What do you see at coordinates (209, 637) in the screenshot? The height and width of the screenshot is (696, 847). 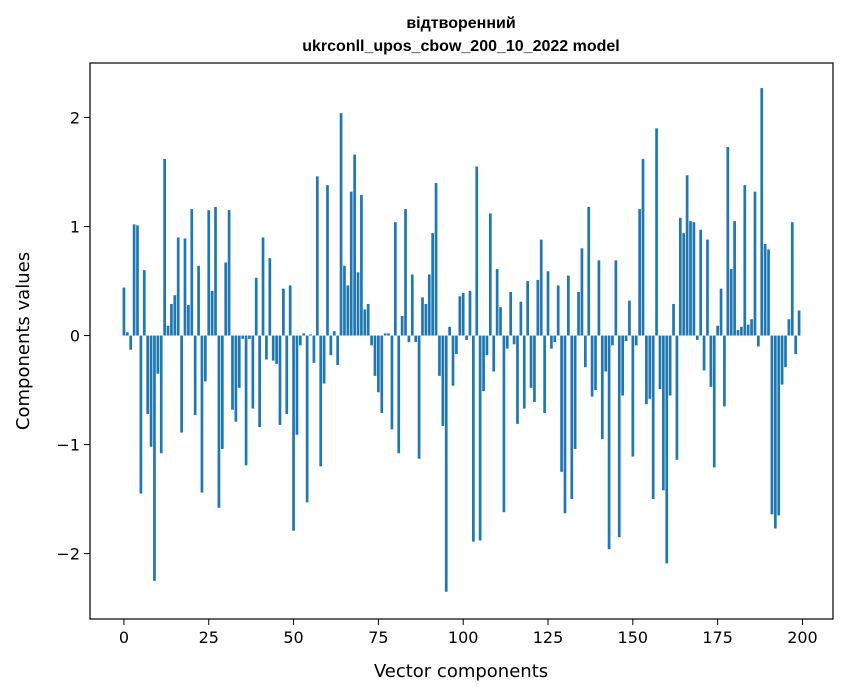 I see `x-tick-label: 25` at bounding box center [209, 637].